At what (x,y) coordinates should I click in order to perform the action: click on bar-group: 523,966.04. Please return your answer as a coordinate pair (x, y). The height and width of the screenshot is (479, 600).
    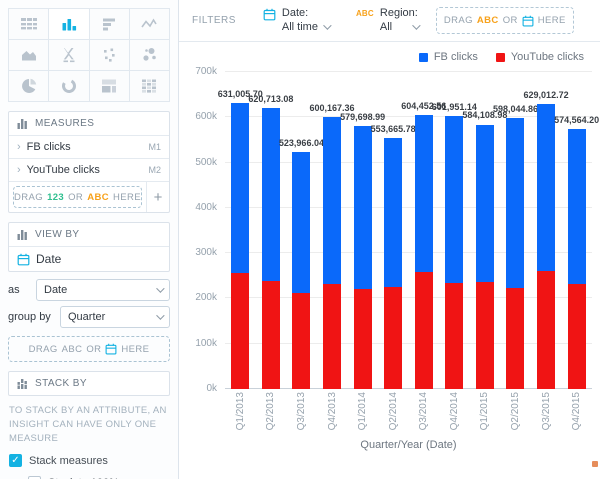
    Looking at the image, I should click on (301, 230).